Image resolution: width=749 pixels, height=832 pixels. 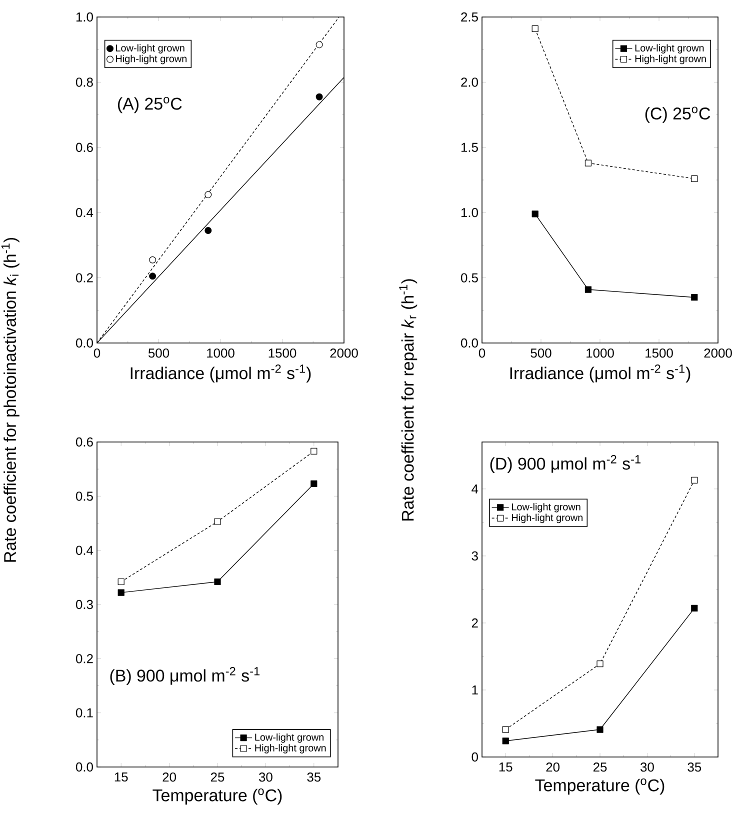 What do you see at coordinates (185, 676) in the screenshot?
I see `annotation: (B) 900 μmol m$^{-2}$ s$^{-1}$` at bounding box center [185, 676].